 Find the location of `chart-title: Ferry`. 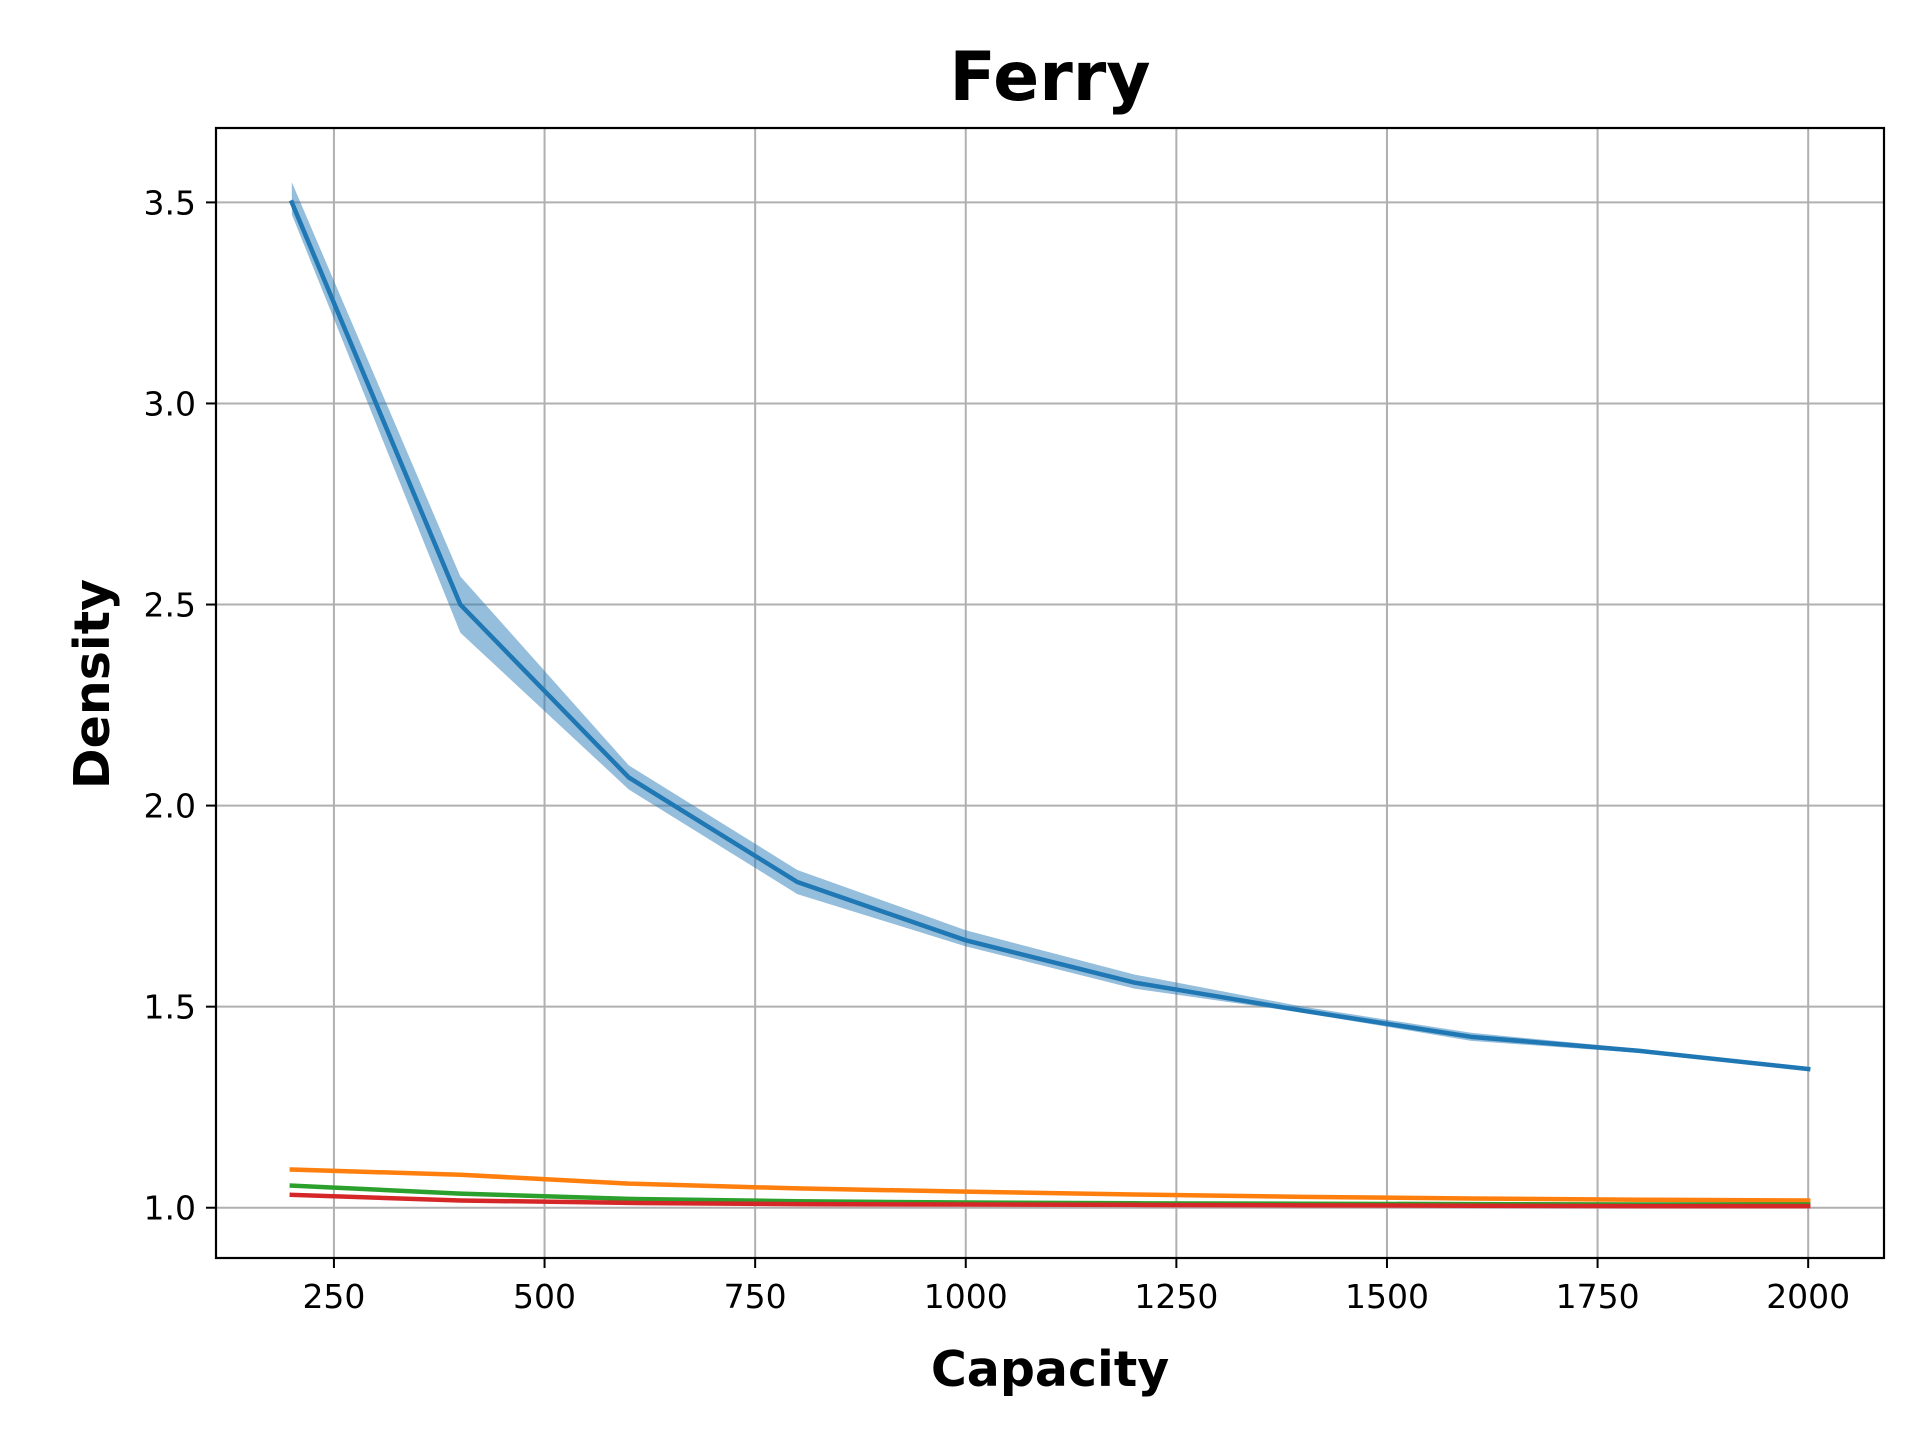

chart-title: Ferry is located at coordinates (1049, 77).